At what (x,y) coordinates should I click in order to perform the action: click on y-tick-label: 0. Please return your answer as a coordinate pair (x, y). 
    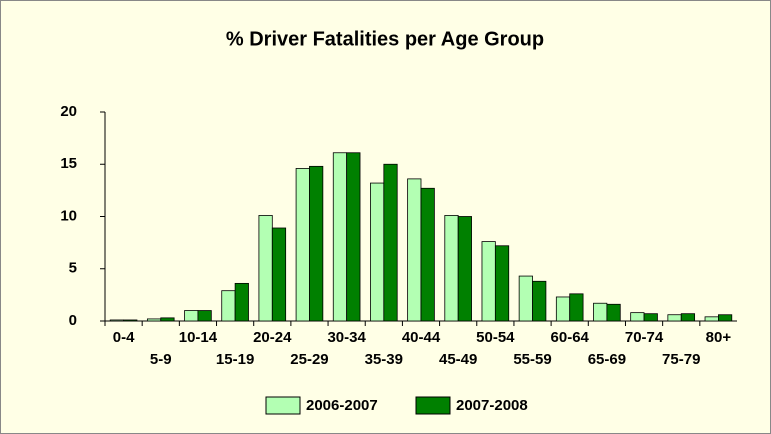
    Looking at the image, I should click on (73, 320).